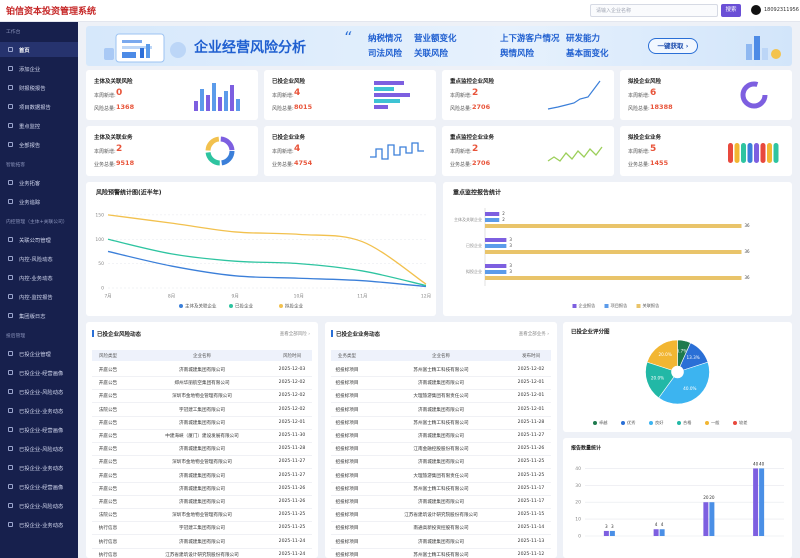  Describe the element at coordinates (682, 350) in the screenshot. I see `data-label: 6.7%` at that location.